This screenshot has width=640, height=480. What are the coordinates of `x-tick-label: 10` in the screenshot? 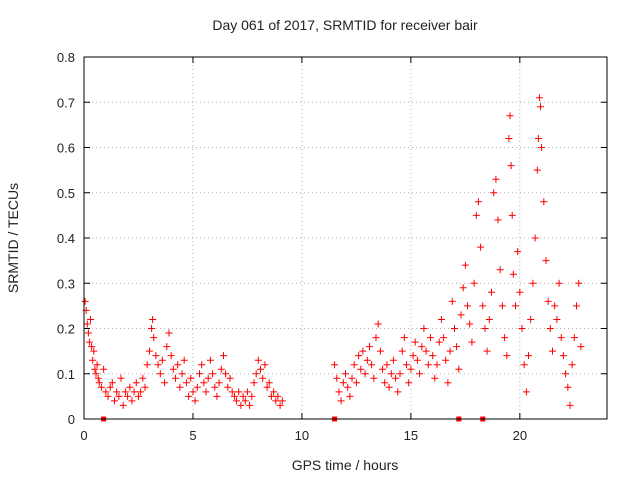 It's located at (302, 435).